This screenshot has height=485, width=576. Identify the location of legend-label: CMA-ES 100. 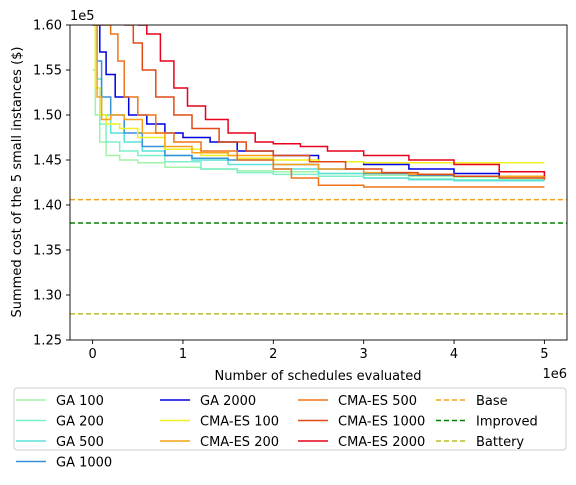
(239, 422).